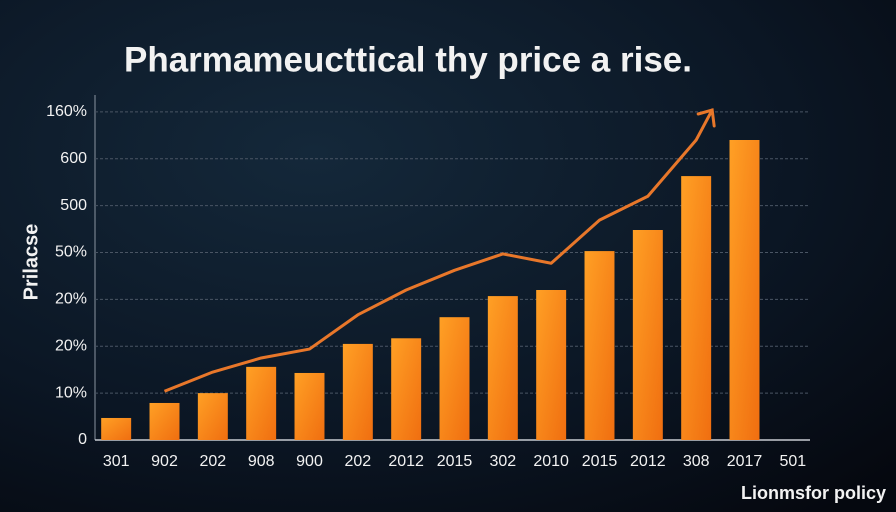 The image size is (896, 512). Describe the element at coordinates (116, 461) in the screenshot. I see `x-tick-label: 301` at that location.